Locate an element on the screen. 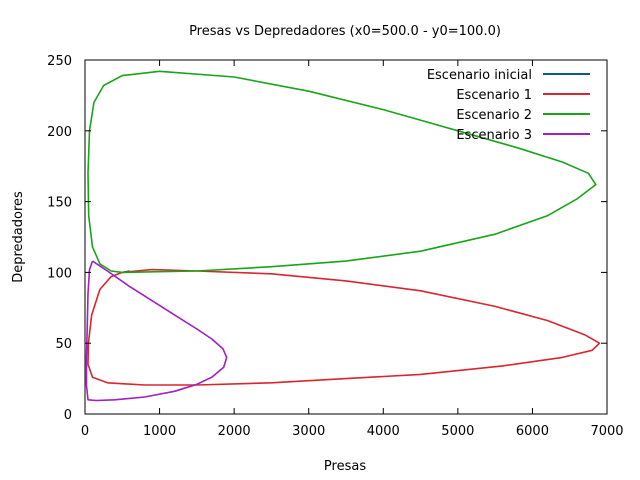 This screenshot has height=480, width=640. y-tick-label: 200 is located at coordinates (59, 132).